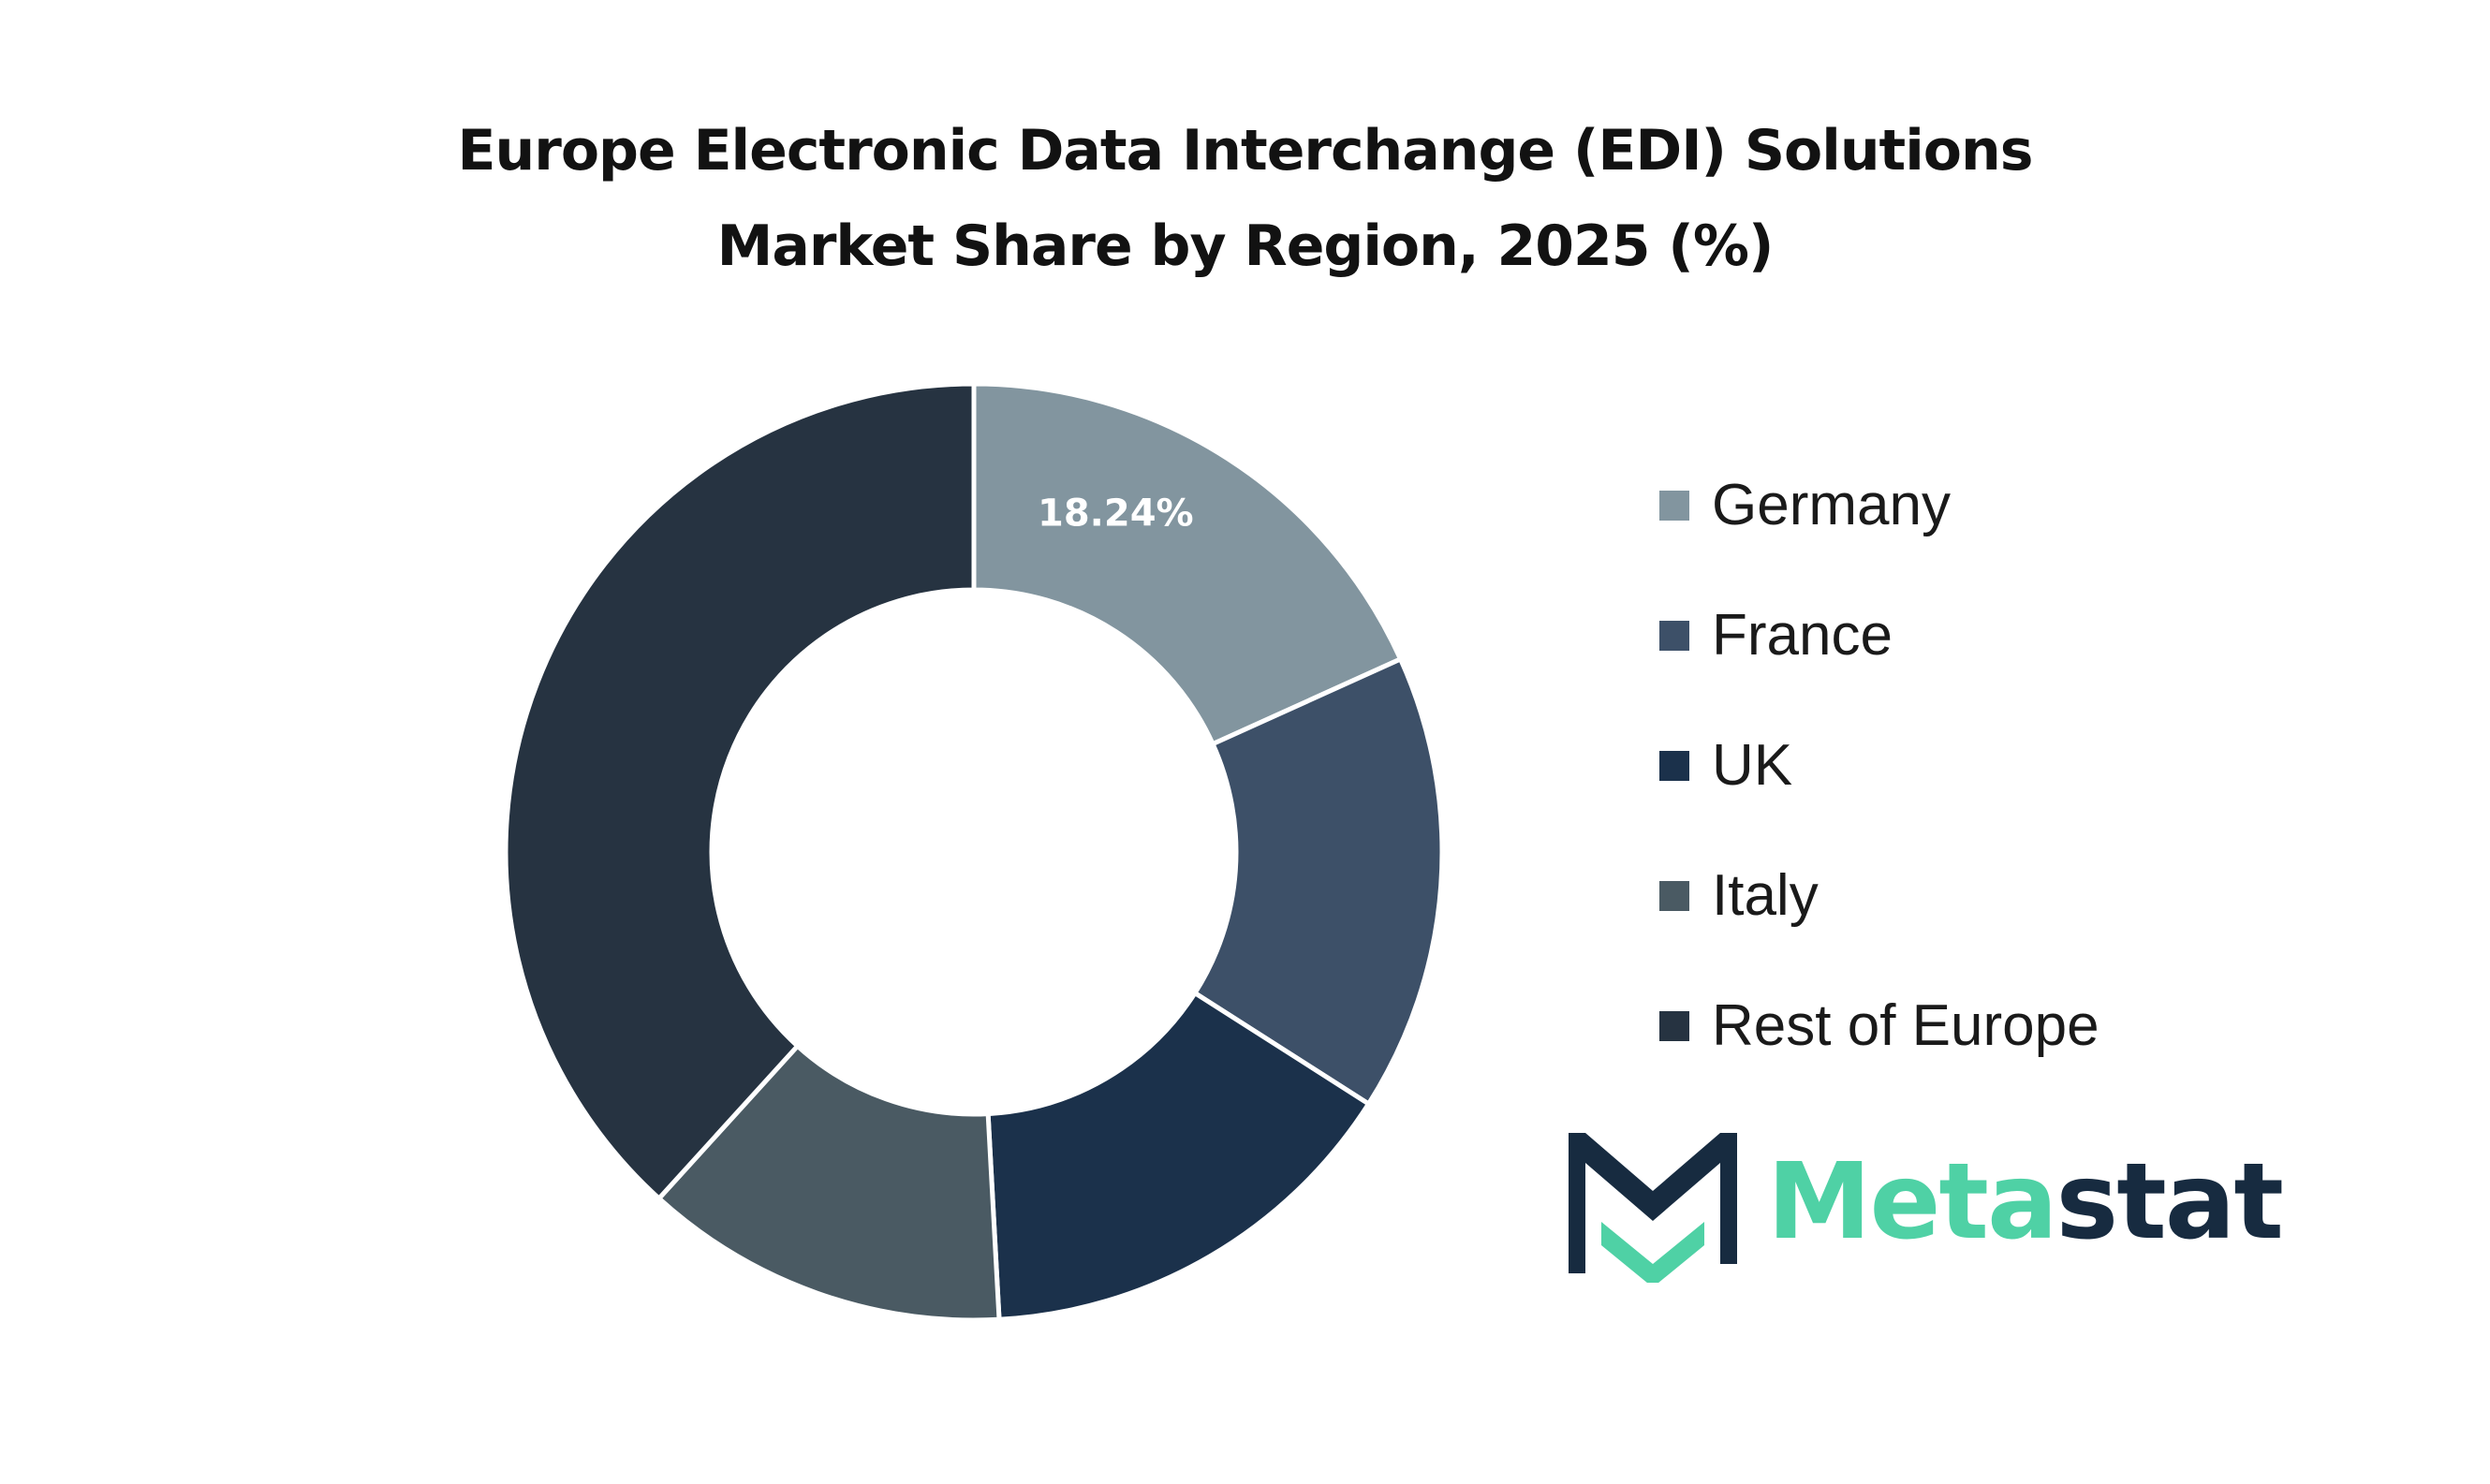  I want to click on logo-text-meta: Meta, so click(1912, 1202).